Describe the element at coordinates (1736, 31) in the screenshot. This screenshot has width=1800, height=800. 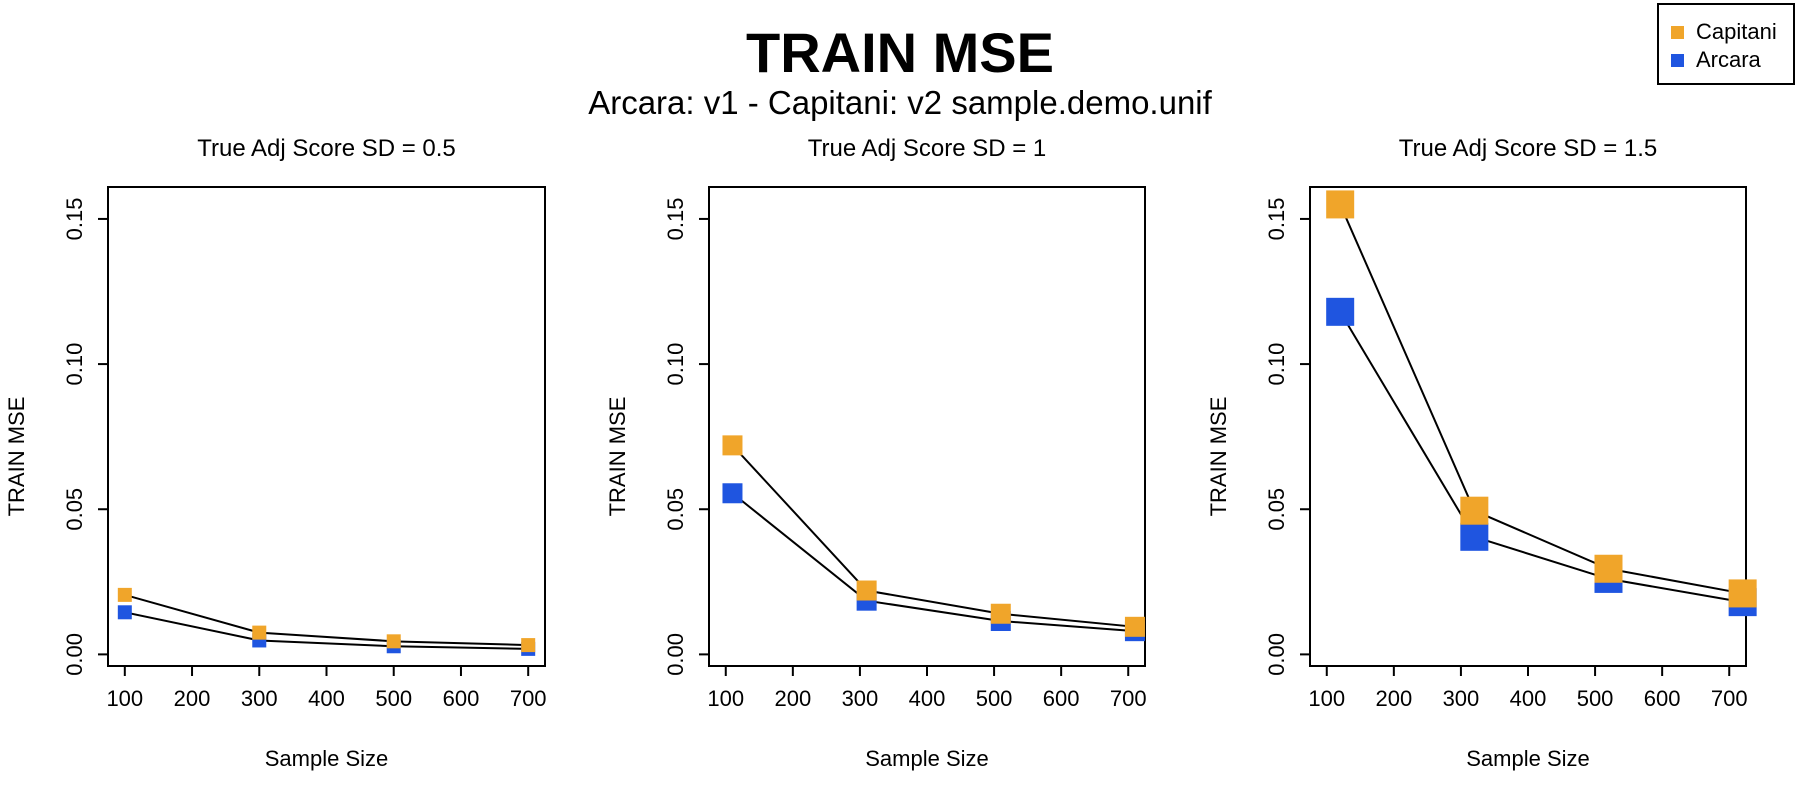
I see `legend-label-capitani: Capitani` at that location.